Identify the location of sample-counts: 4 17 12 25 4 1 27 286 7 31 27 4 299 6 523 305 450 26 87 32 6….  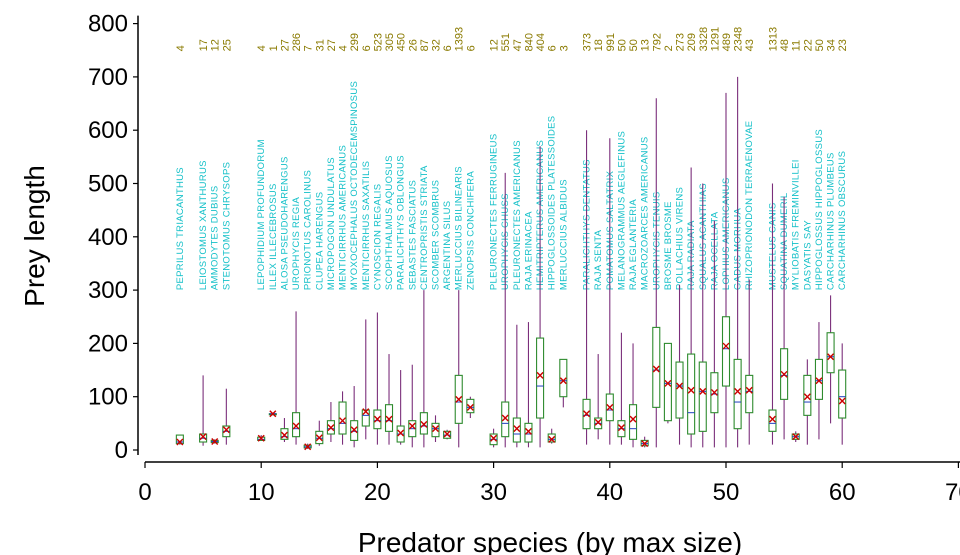
(512, 39).